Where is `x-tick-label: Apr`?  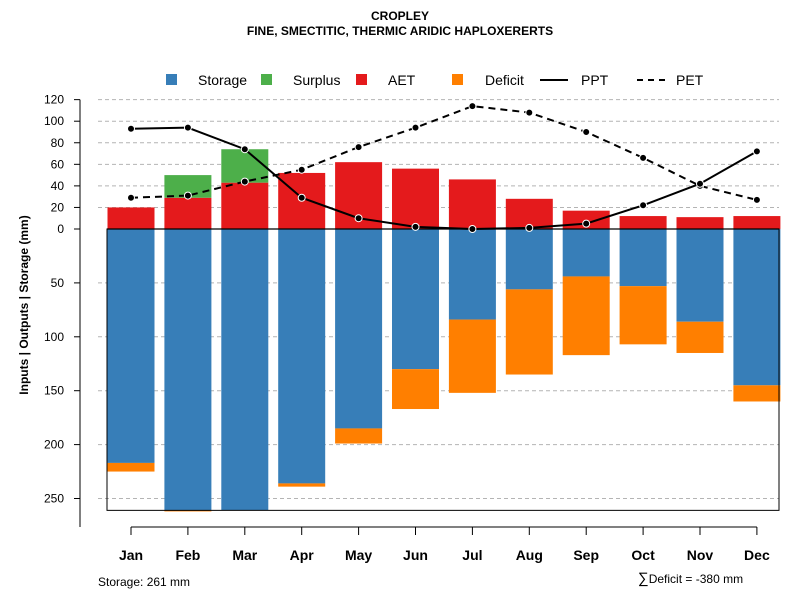 x-tick-label: Apr is located at coordinates (302, 555).